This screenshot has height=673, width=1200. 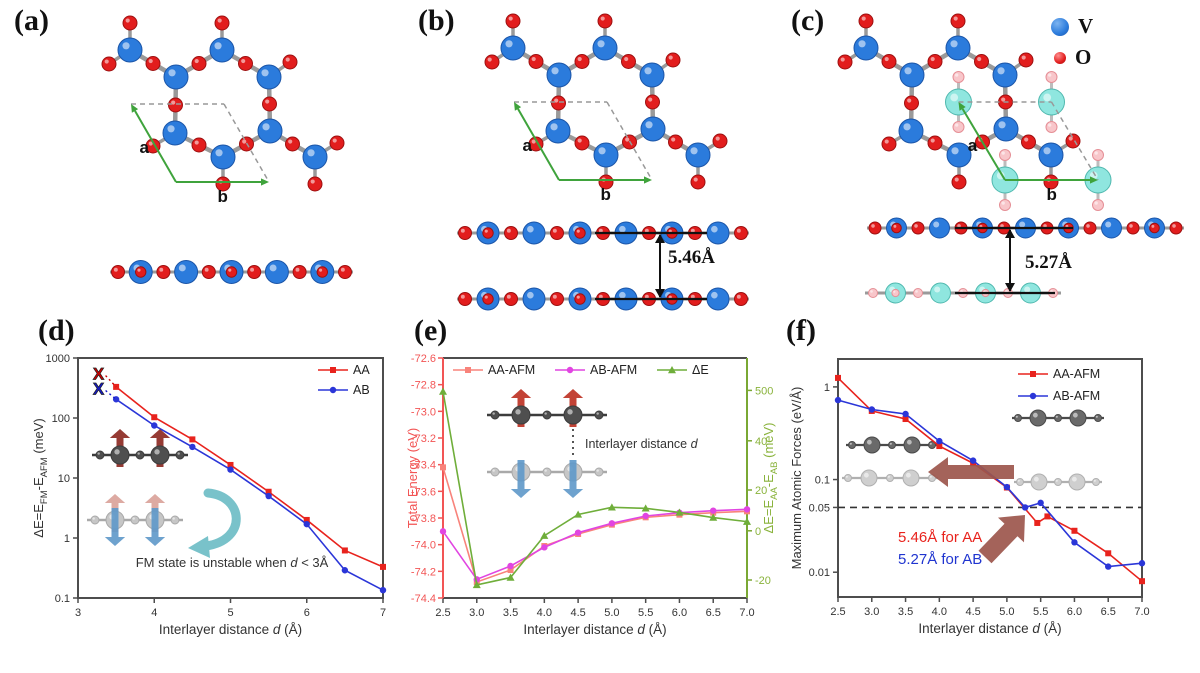 What do you see at coordinates (423, 599) in the screenshot?
I see `y-tick-left: -74.4` at bounding box center [423, 599].